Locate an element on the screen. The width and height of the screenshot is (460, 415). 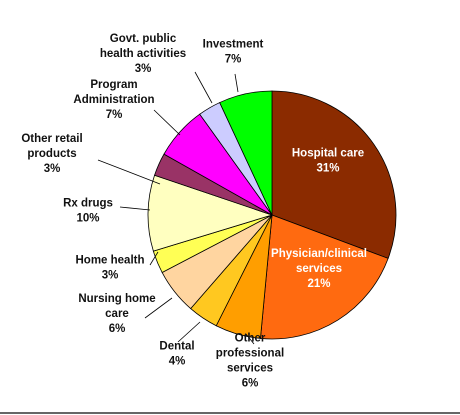
slice-label-line: 10% is located at coordinates (87, 219).